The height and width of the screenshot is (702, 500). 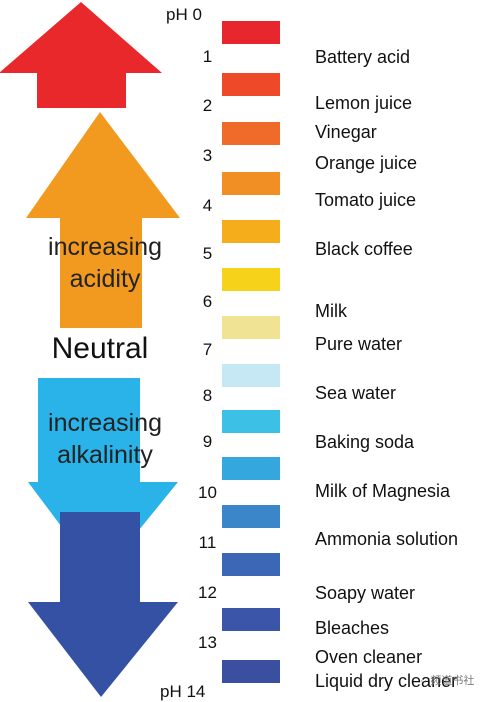 I want to click on ph-value-label: 2, so click(x=207, y=105).